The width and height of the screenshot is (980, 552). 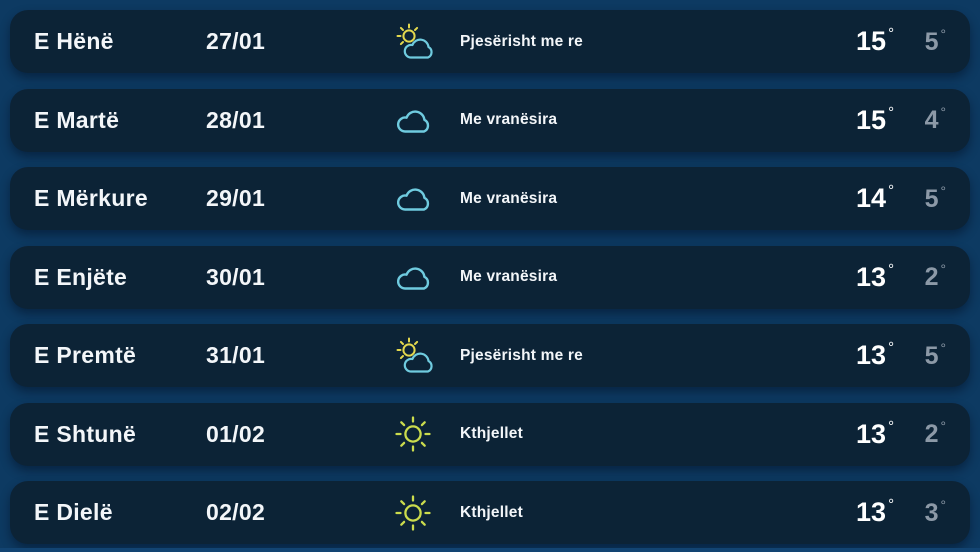 I want to click on day-name-label: E Shtunë, so click(x=85, y=433).